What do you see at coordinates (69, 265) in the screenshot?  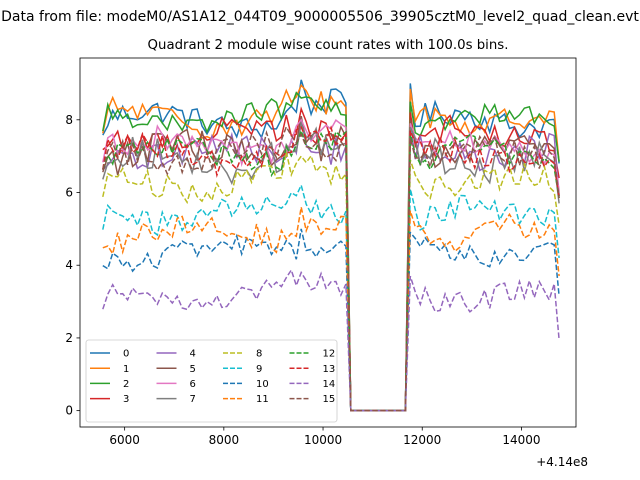 I see `y-tick-label: 4` at bounding box center [69, 265].